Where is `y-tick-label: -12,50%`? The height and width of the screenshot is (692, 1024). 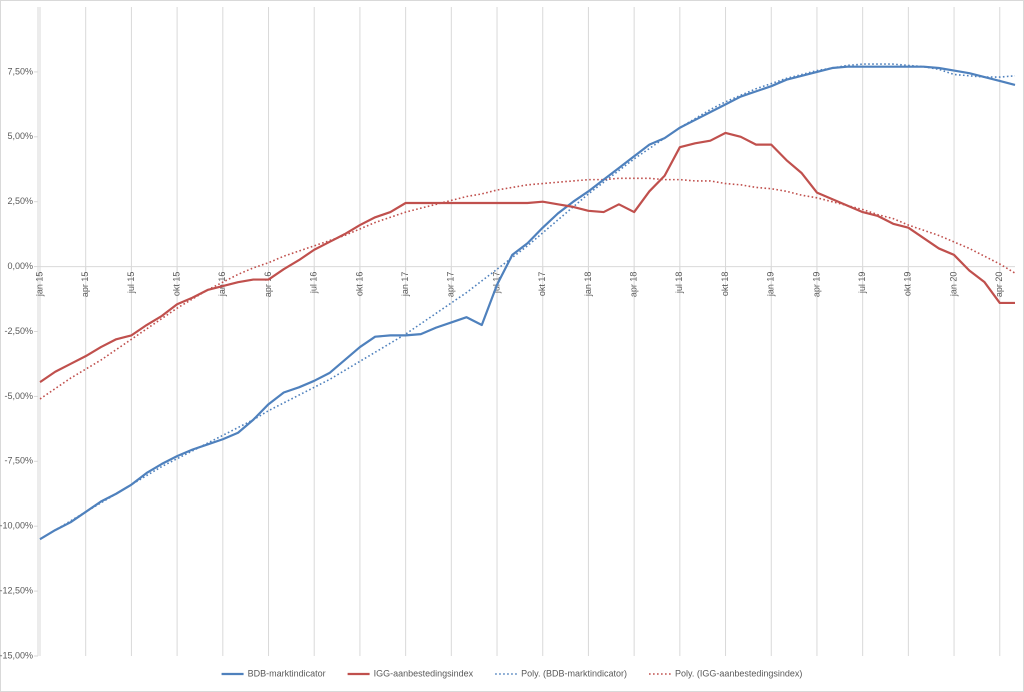 y-tick-label: -12,50% is located at coordinates (16, 590).